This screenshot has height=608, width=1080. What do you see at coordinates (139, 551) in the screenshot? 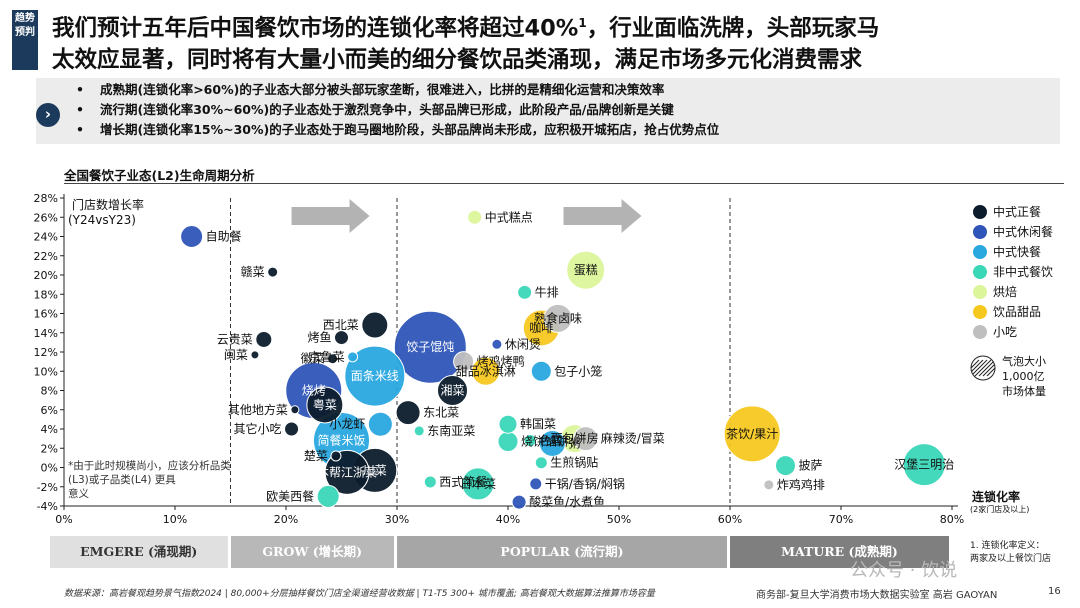
I see `phase-label: EMGERE (涌现期)` at bounding box center [139, 551].